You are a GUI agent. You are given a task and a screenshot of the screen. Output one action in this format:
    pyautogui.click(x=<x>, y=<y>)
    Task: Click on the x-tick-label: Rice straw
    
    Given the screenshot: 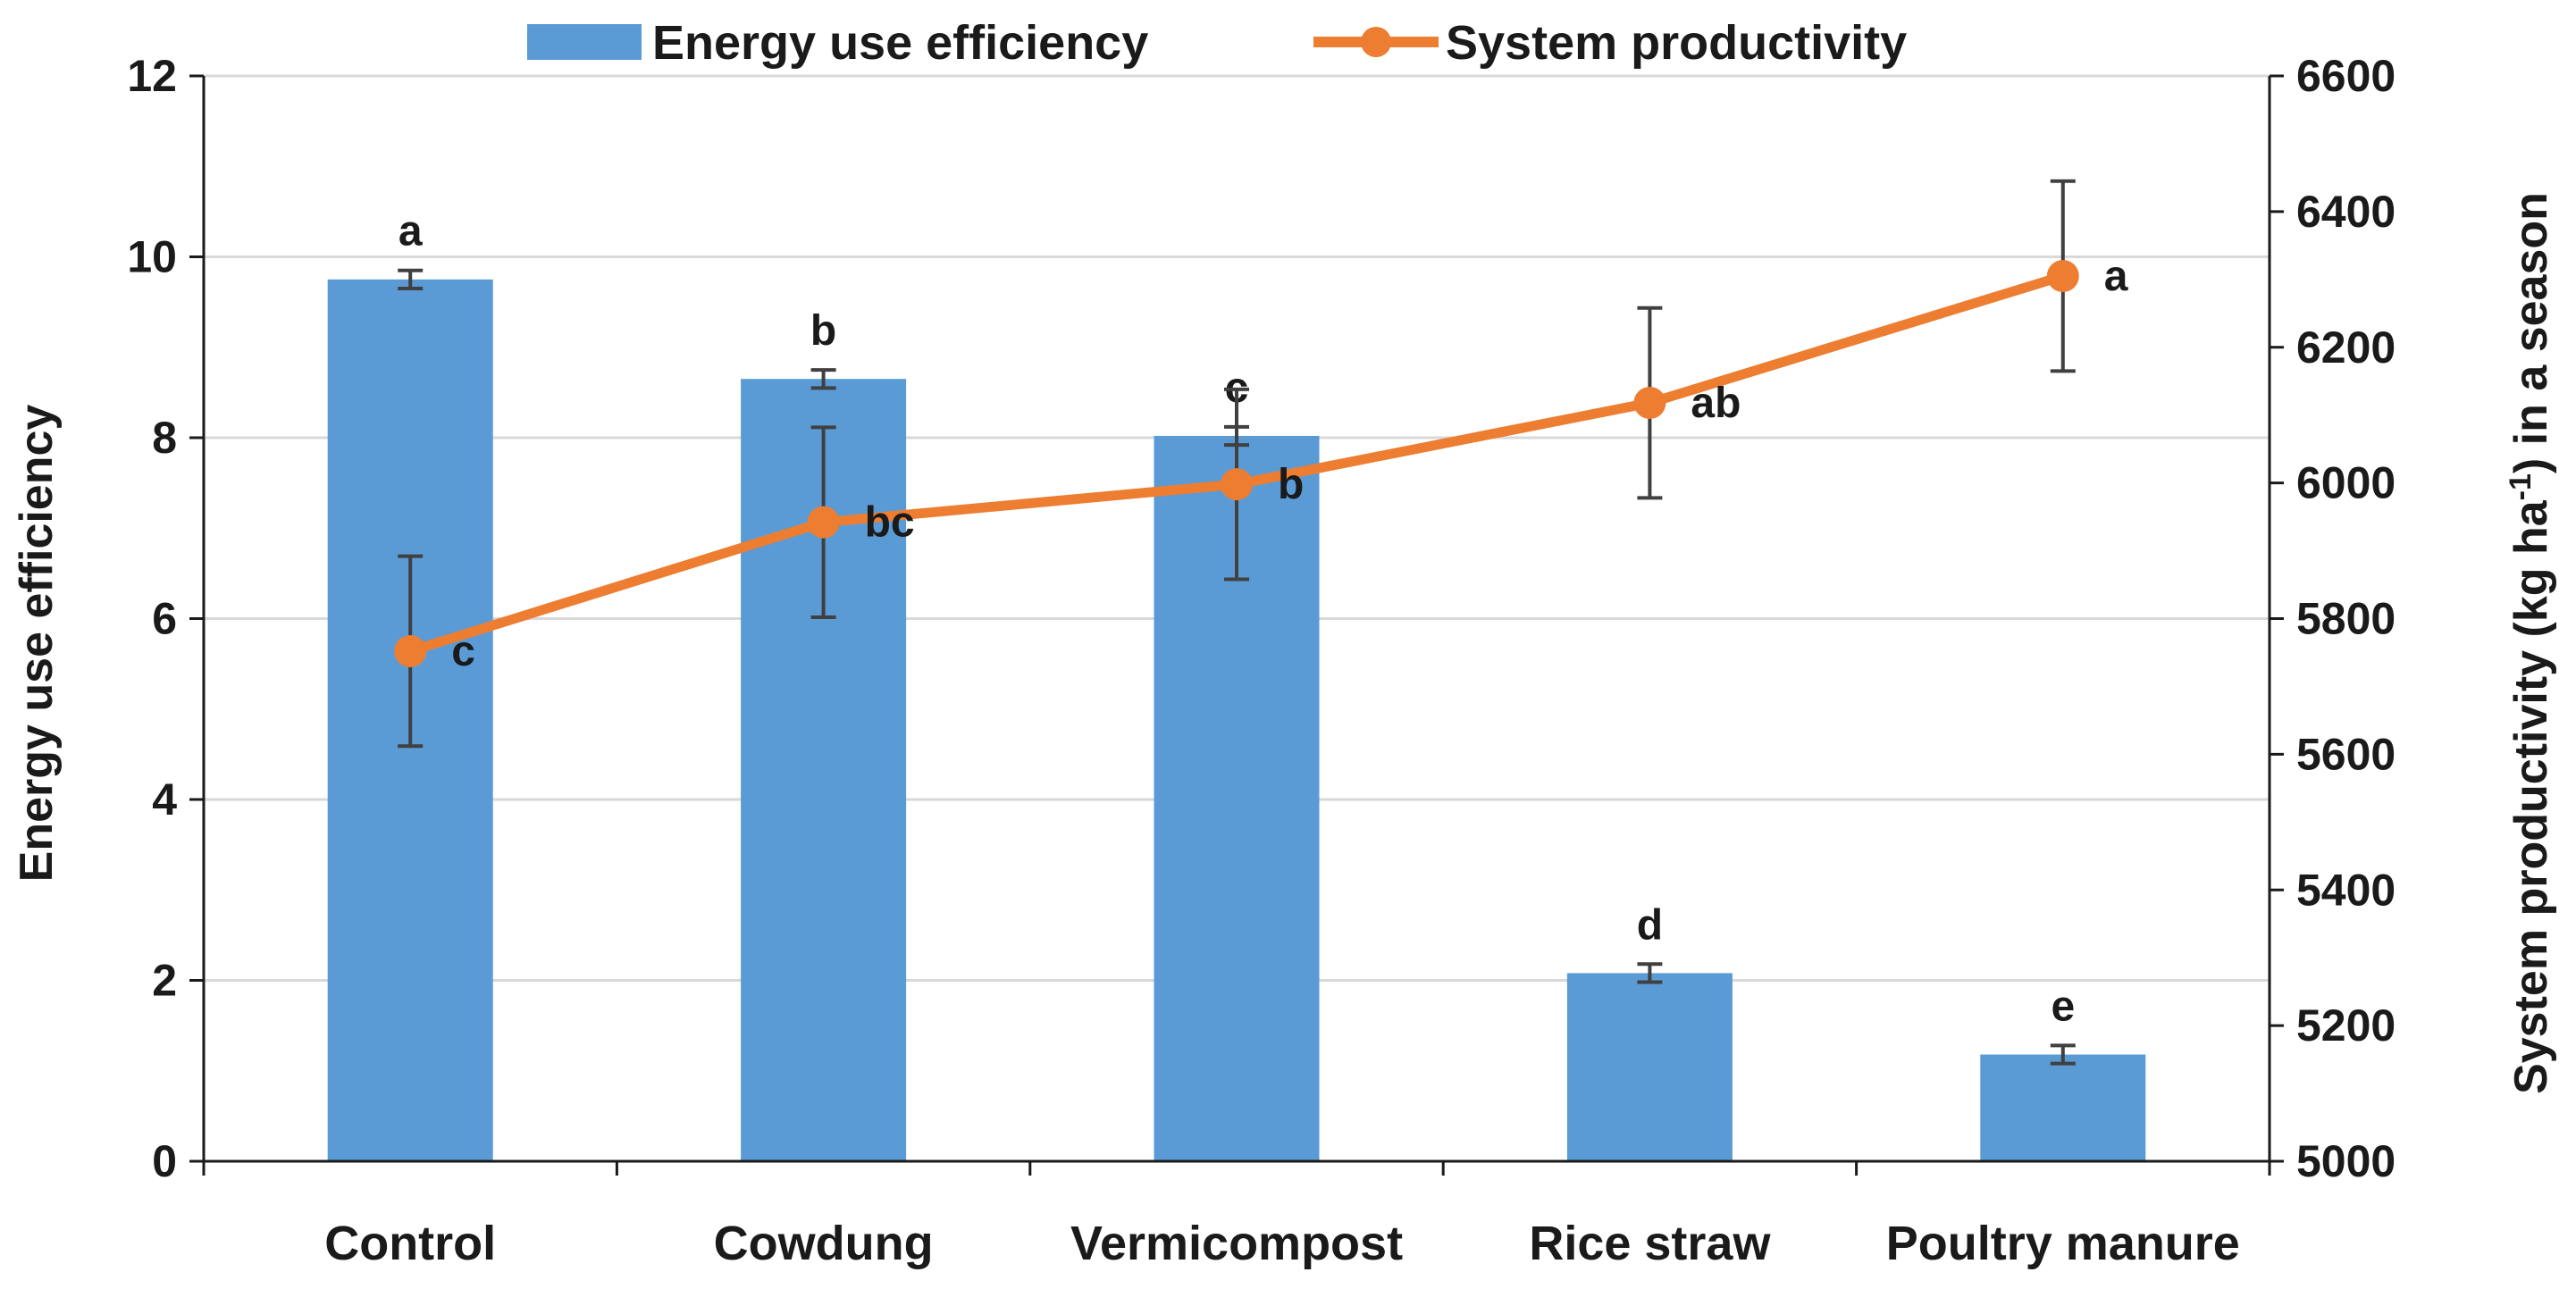 What is the action you would take?
    pyautogui.click(x=1650, y=1243)
    